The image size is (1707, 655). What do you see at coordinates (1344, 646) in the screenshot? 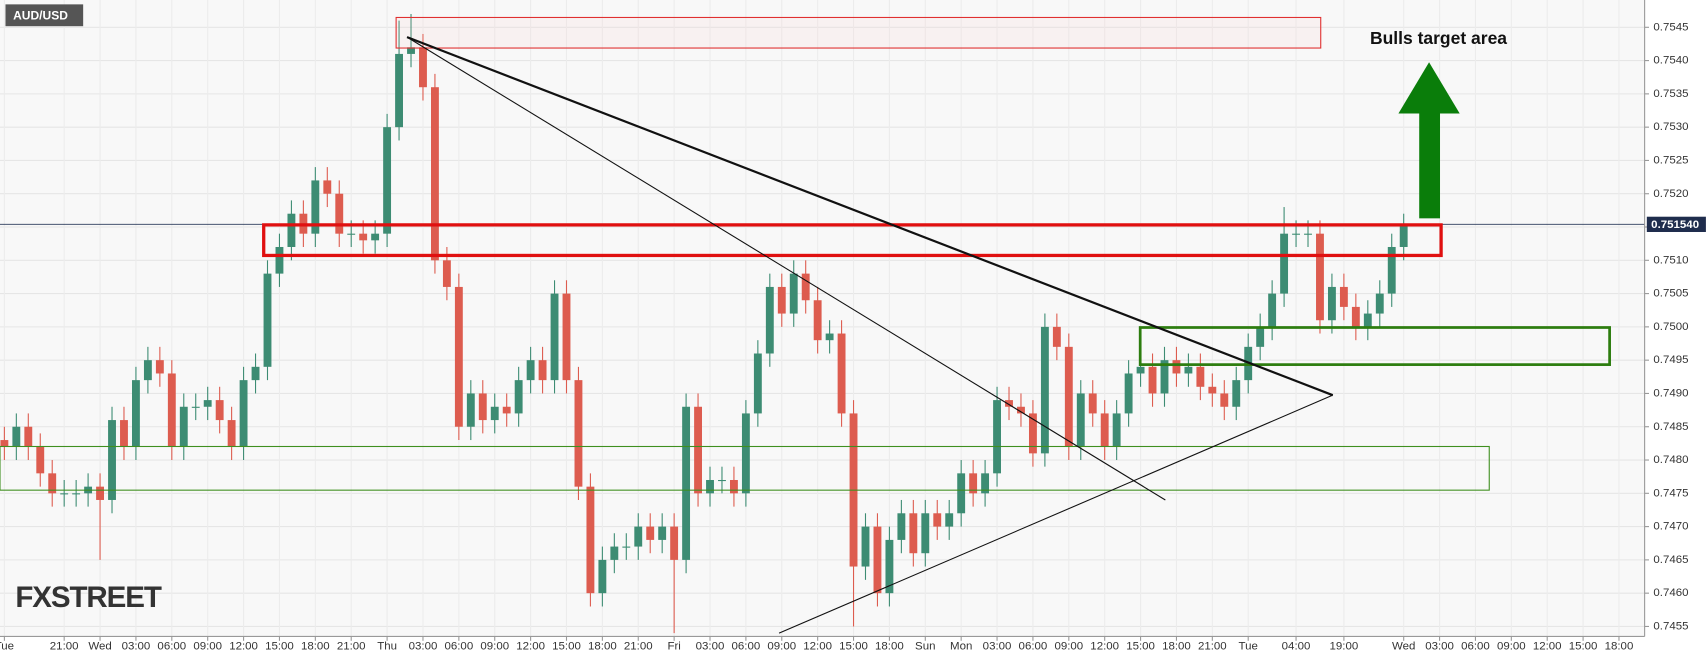
I see `x-tick-label: 19:00` at bounding box center [1344, 646].